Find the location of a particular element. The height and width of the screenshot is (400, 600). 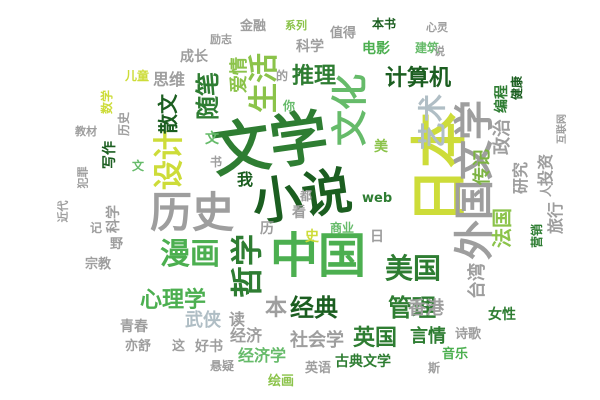

word-classical-literature: 古典文学 is located at coordinates (363, 362).